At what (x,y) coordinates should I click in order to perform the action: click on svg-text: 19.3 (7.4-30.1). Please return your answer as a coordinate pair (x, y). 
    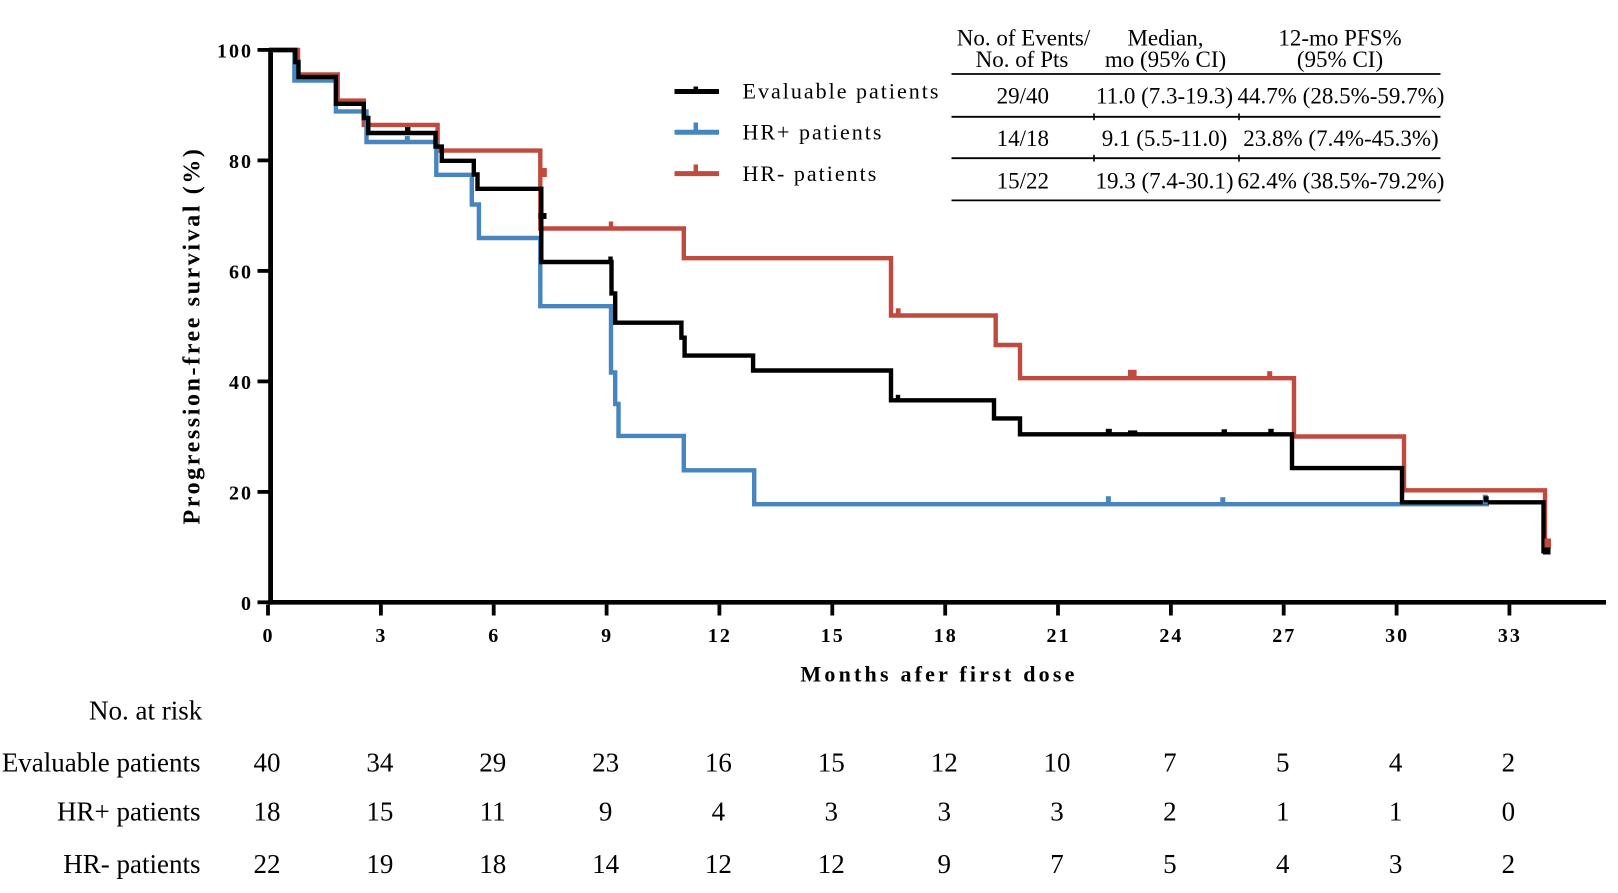
    Looking at the image, I should click on (1165, 181).